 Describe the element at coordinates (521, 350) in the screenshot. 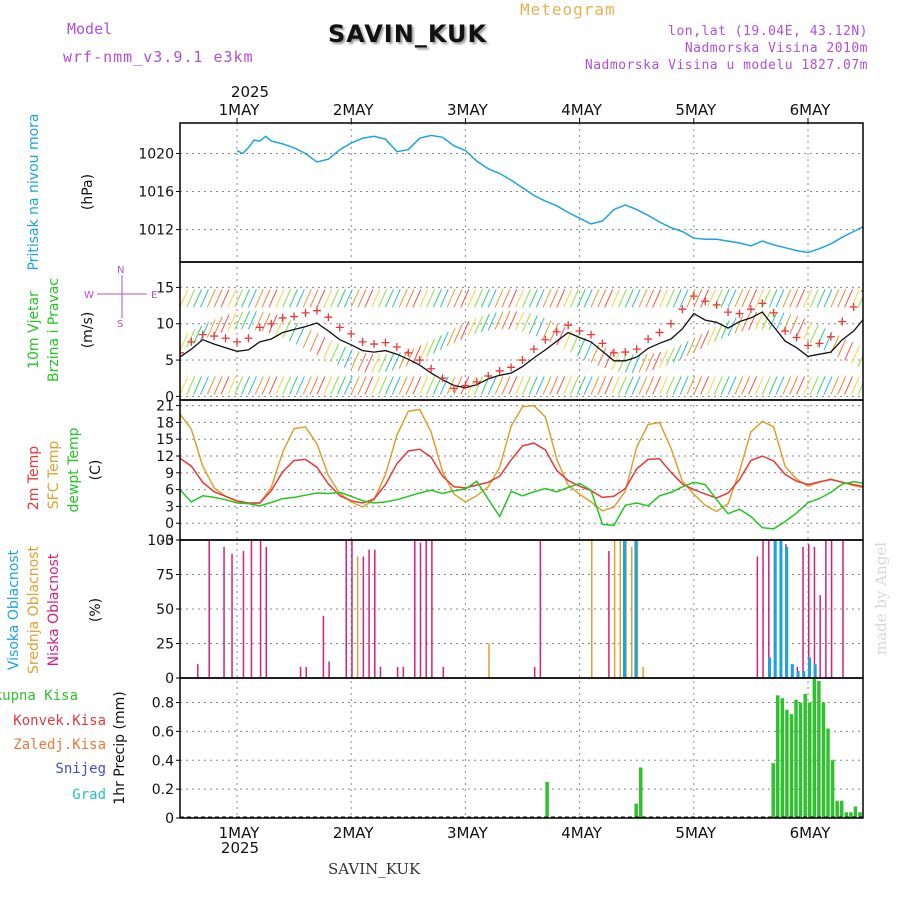

I see `wind-speed-line` at that location.